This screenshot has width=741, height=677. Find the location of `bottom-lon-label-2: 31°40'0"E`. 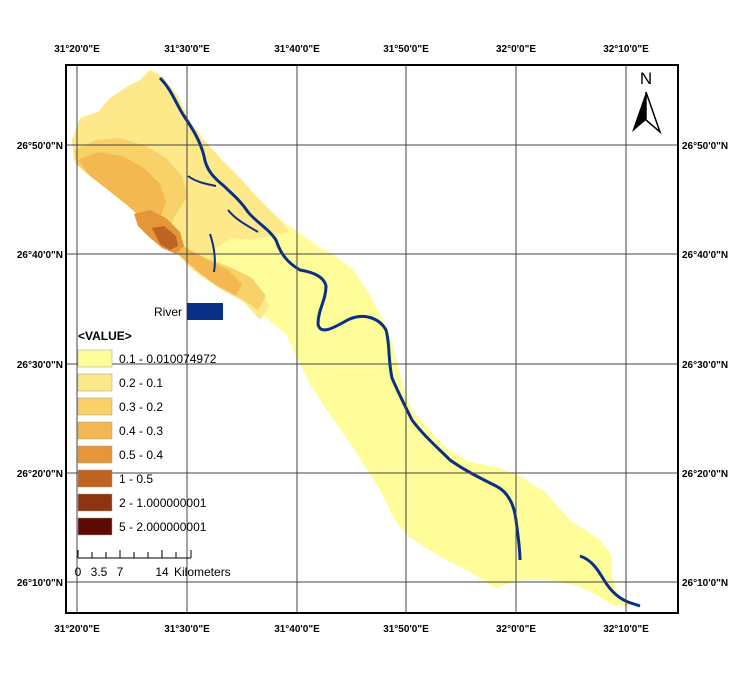

bottom-lon-label-2: 31°40'0"E is located at coordinates (297, 629).